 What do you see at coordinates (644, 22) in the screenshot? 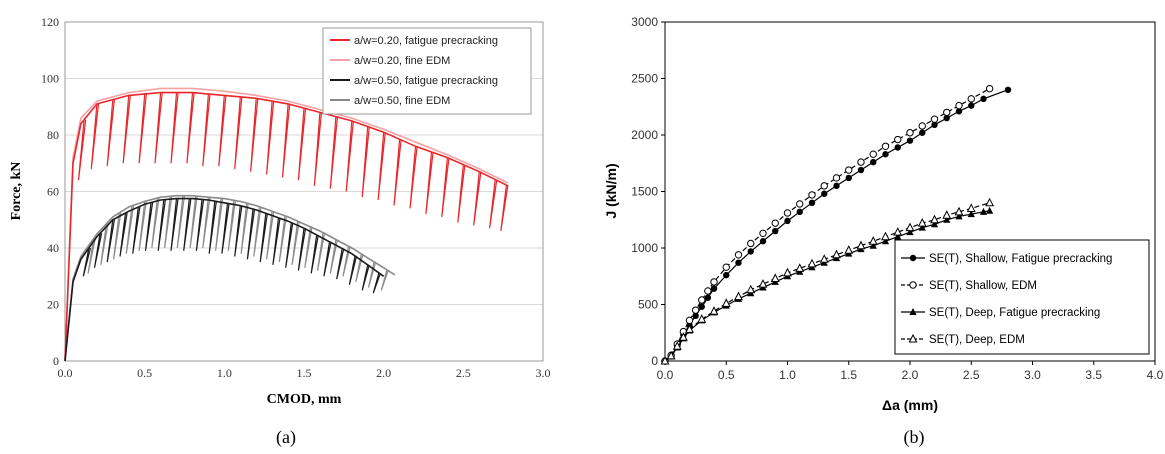
I see `b-y-tick-label: 3000` at bounding box center [644, 22].